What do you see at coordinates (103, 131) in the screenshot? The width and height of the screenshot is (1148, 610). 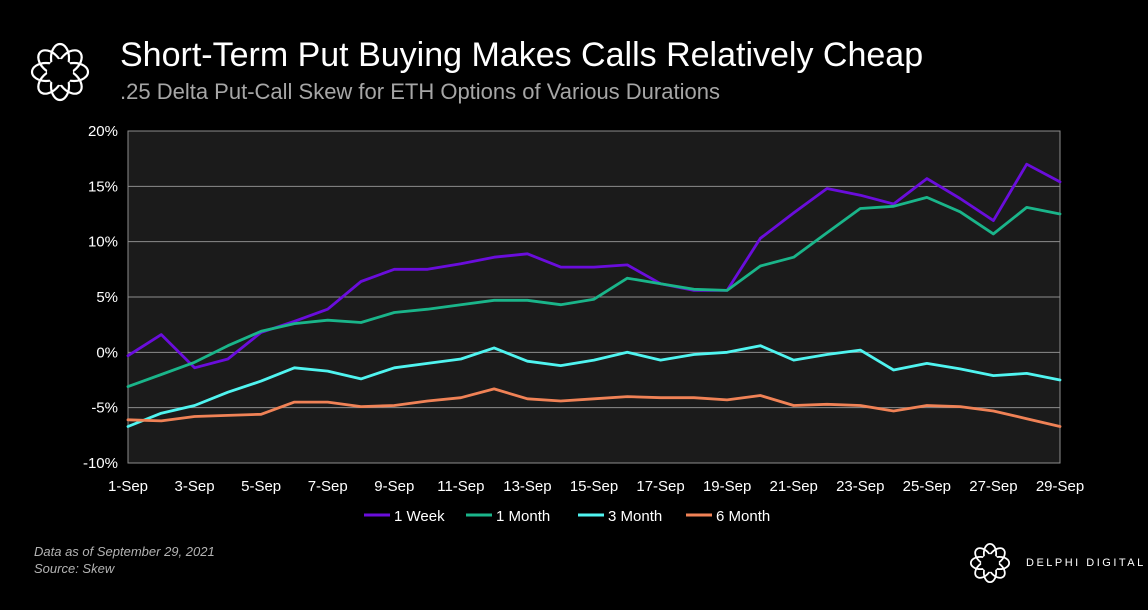 I see `y-tick-label: 20%` at bounding box center [103, 131].